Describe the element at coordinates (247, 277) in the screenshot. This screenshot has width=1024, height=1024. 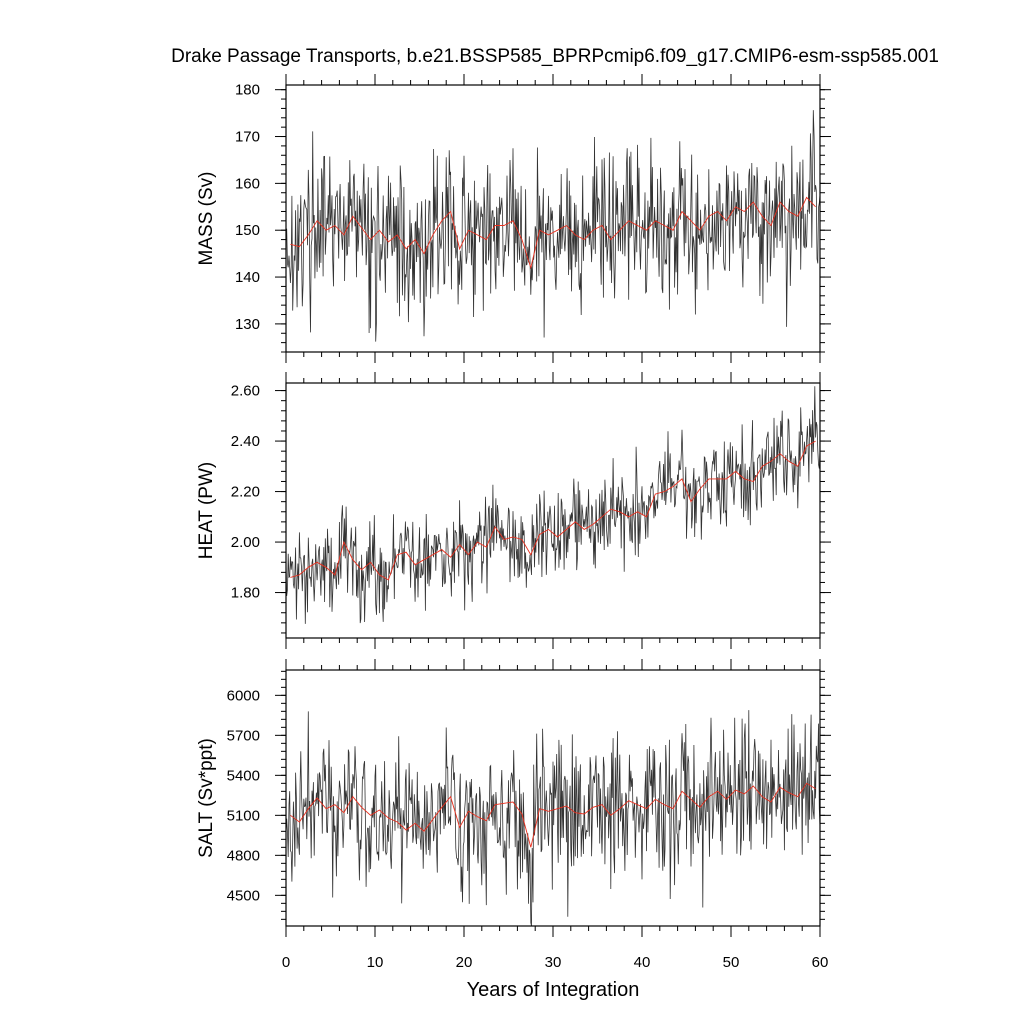
I see `y-tick-label: 140` at that location.